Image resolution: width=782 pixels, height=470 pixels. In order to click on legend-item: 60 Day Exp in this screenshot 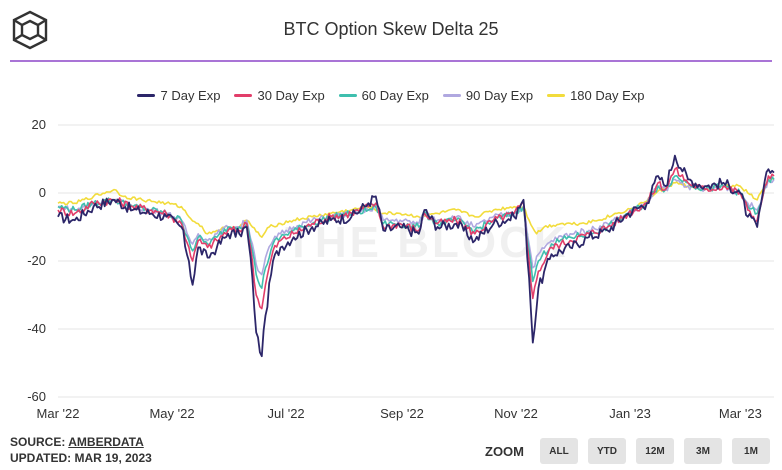, I will do `click(383, 95)`.